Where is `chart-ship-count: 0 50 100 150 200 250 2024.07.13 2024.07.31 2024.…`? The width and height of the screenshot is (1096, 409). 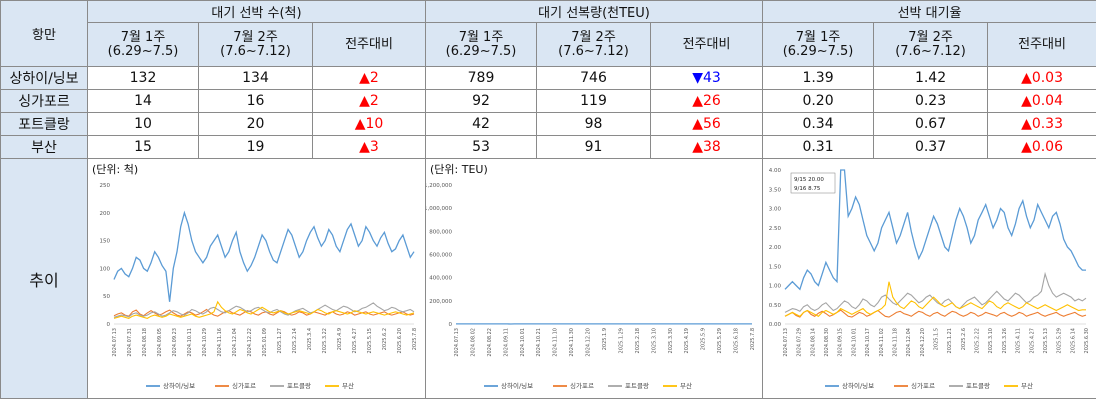 chart-ship-count: 0 50 100 150 200 250 2024.07.13 2024.07.31 2024.… is located at coordinates (259, 286).